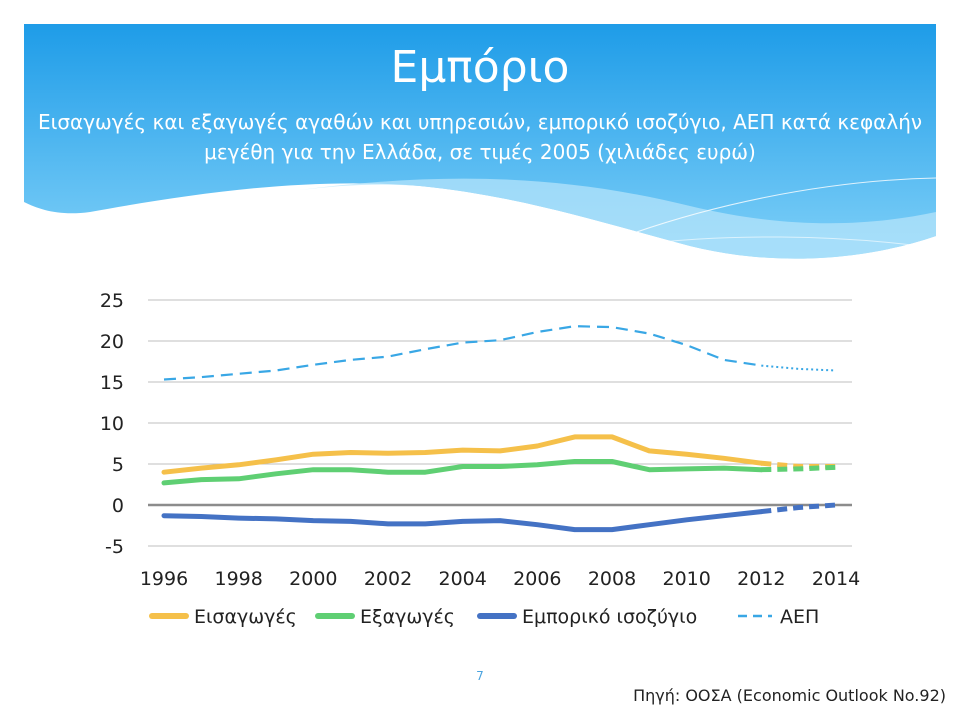  What do you see at coordinates (388, 579) in the screenshot?
I see `x-tick-label: 2002` at bounding box center [388, 579].